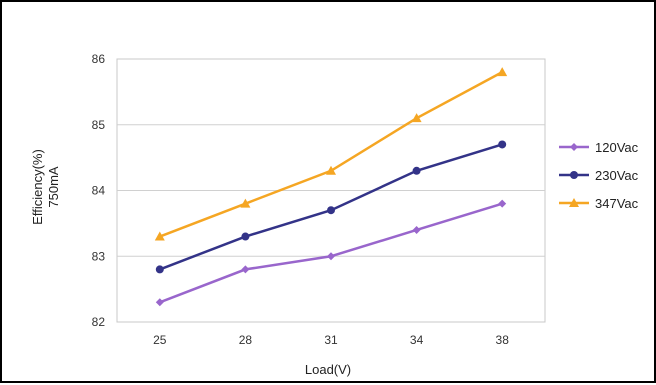 The height and width of the screenshot is (385, 656). I want to click on x-tick-label: 31, so click(331, 340).